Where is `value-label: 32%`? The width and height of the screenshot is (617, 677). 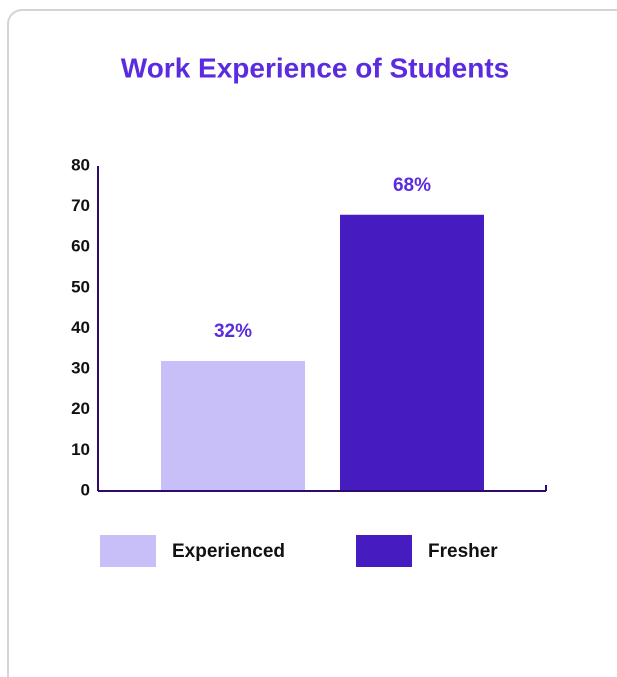
value-label: 32% is located at coordinates (233, 331).